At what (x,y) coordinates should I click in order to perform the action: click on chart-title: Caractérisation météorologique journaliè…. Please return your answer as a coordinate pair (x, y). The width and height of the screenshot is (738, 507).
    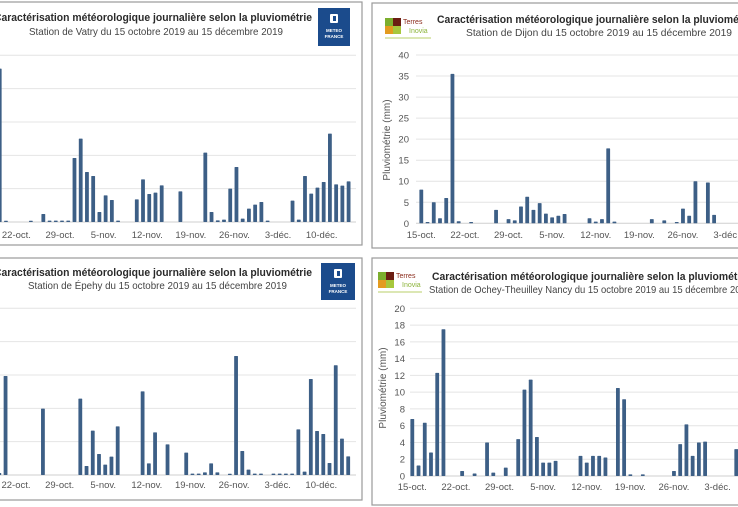
    Looking at the image, I should click on (587, 20).